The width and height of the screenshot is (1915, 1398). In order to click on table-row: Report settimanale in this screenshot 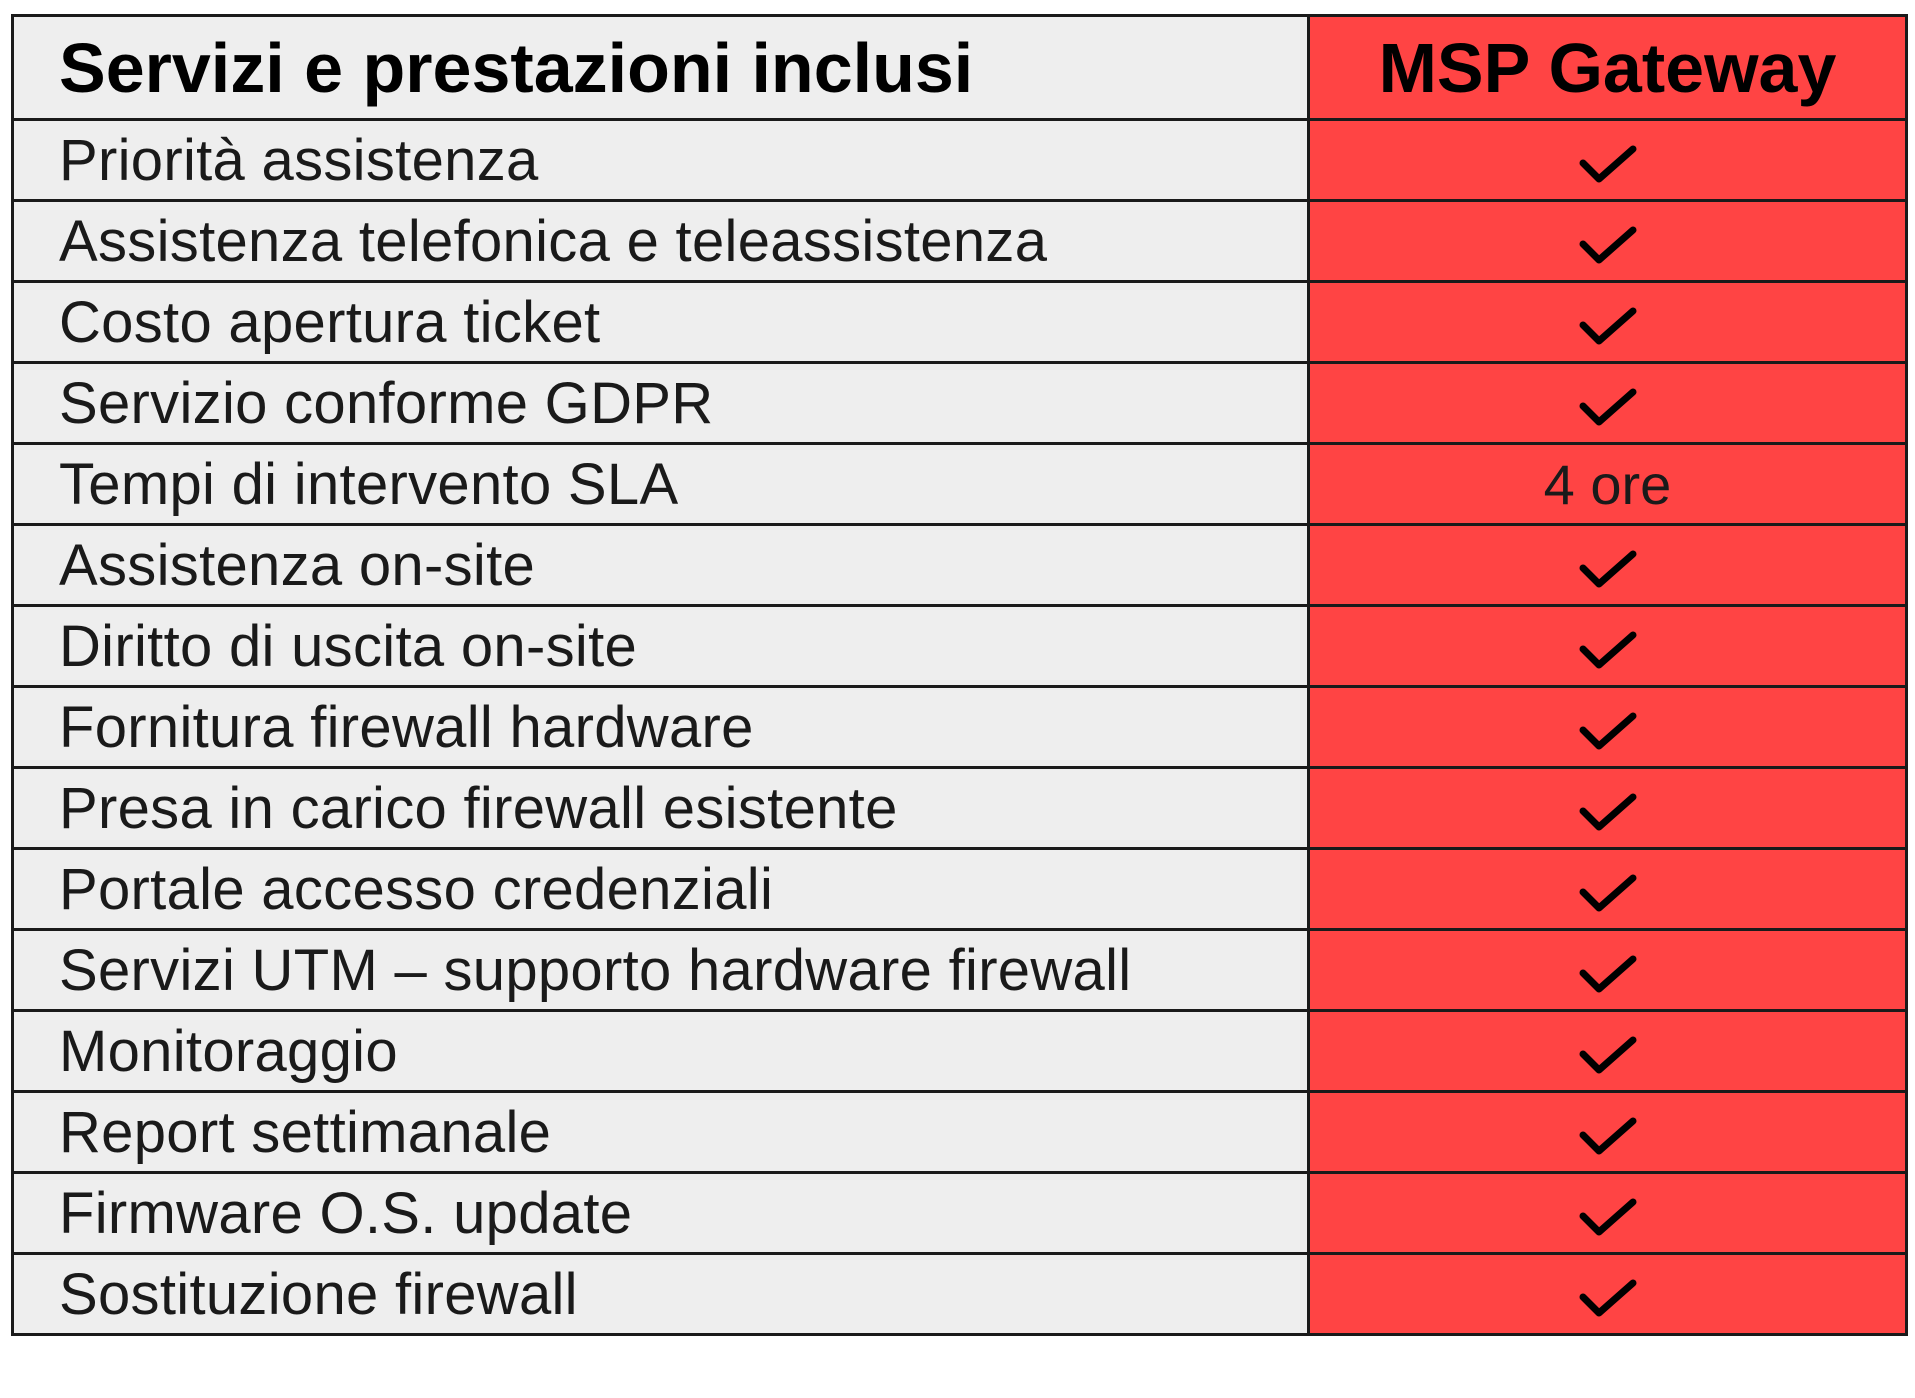, I will do `click(959, 1132)`.